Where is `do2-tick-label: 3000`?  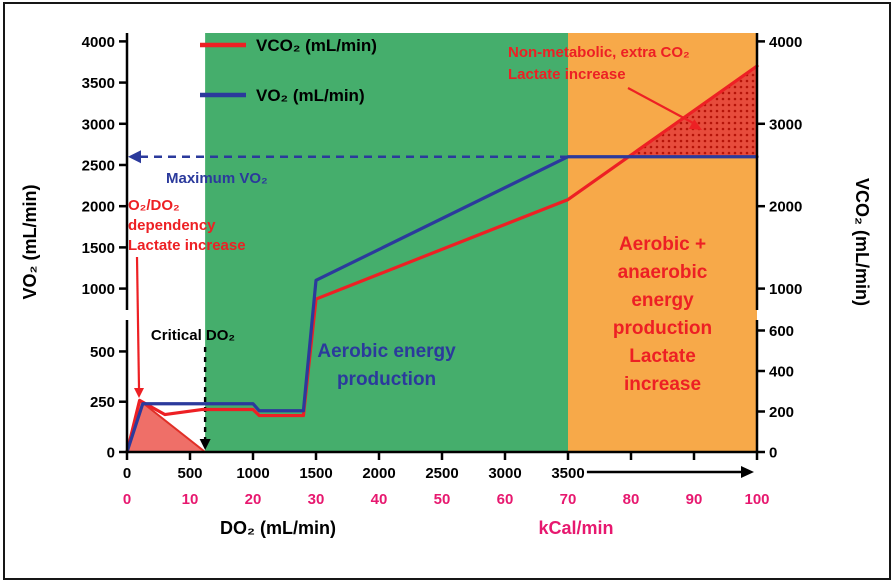
do2-tick-label: 3000 is located at coordinates (504, 473).